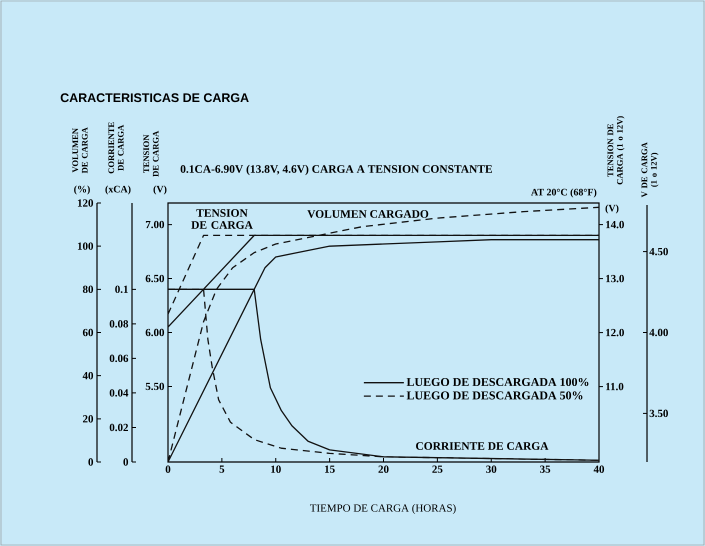 The width and height of the screenshot is (705, 546). Describe the element at coordinates (615, 332) in the screenshot. I see `text: 12.0` at that location.